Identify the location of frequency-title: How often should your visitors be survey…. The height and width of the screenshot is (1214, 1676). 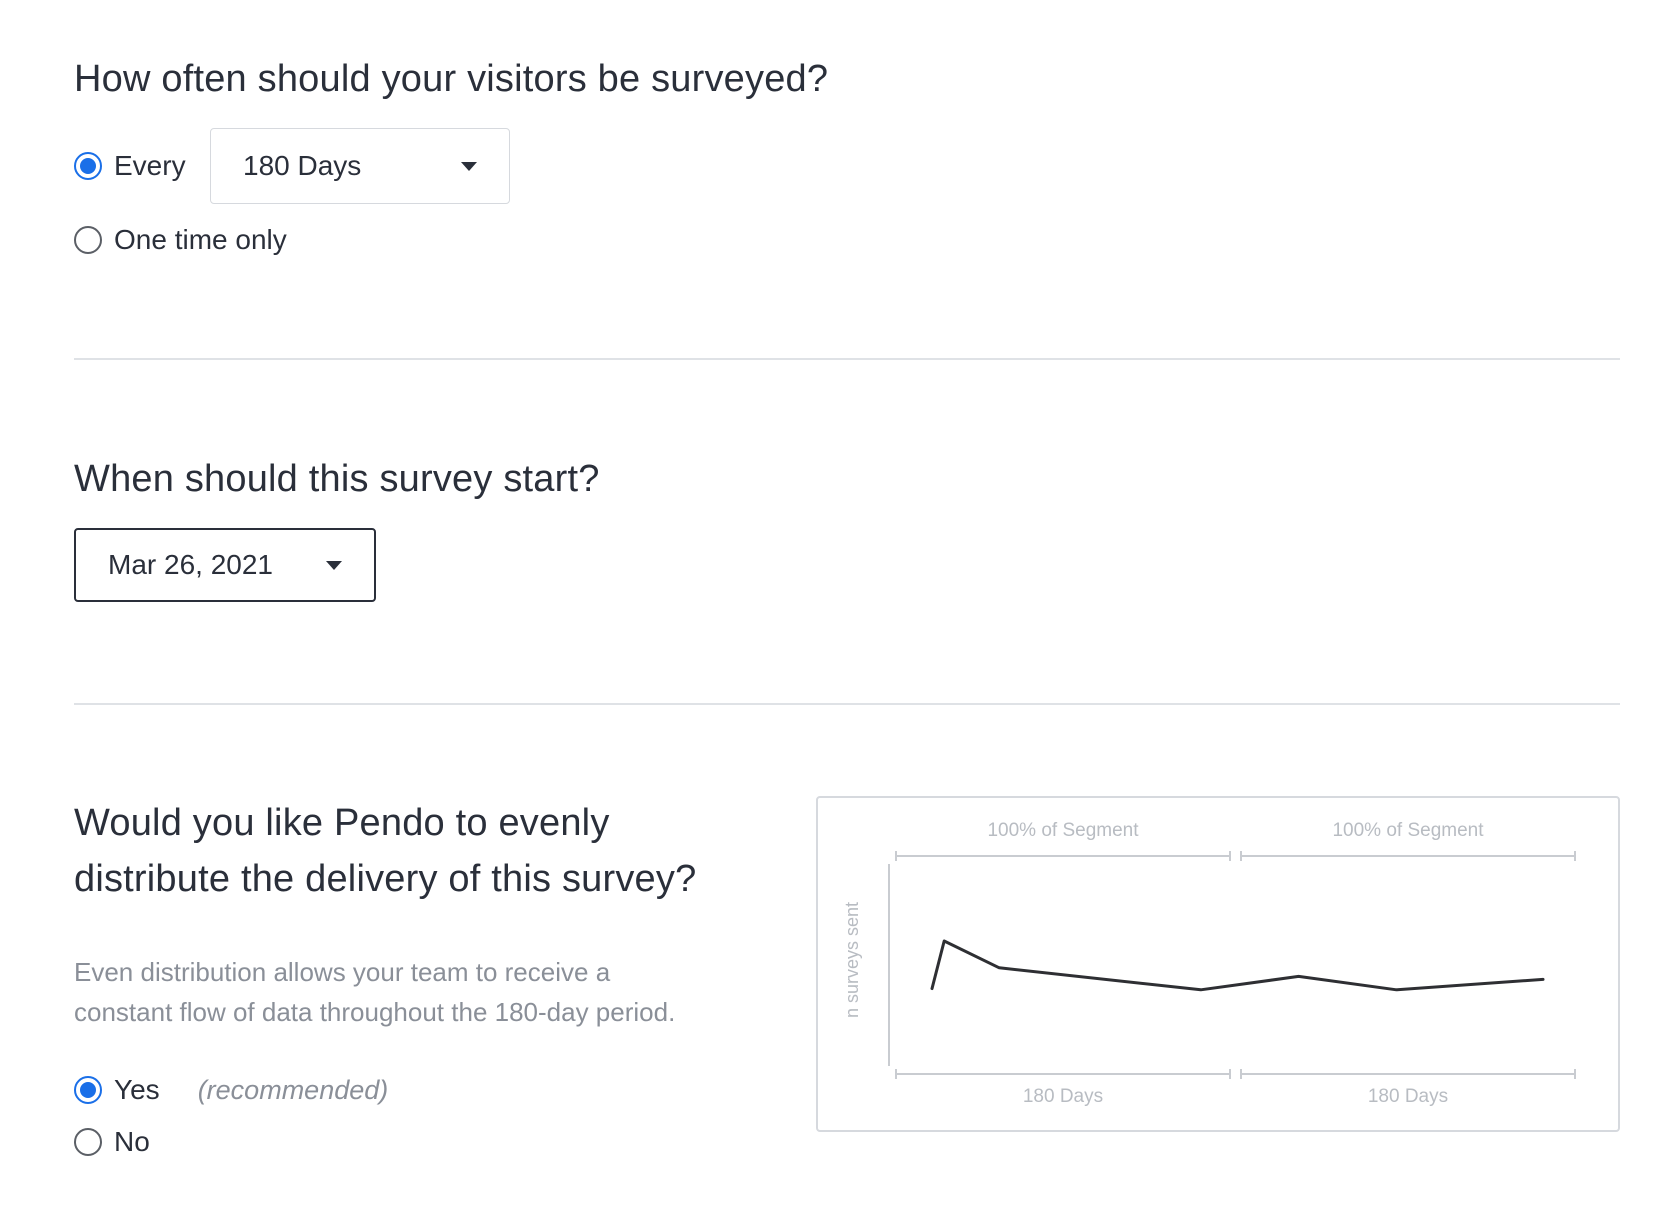
(451, 79).